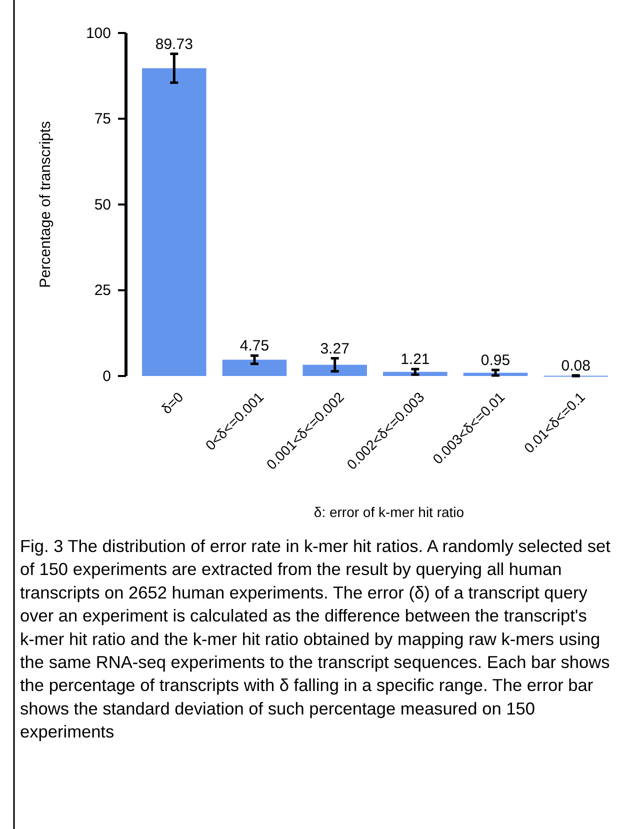 The width and height of the screenshot is (633, 829). Describe the element at coordinates (415, 359) in the screenshot. I see `data-label: 1.21` at that location.